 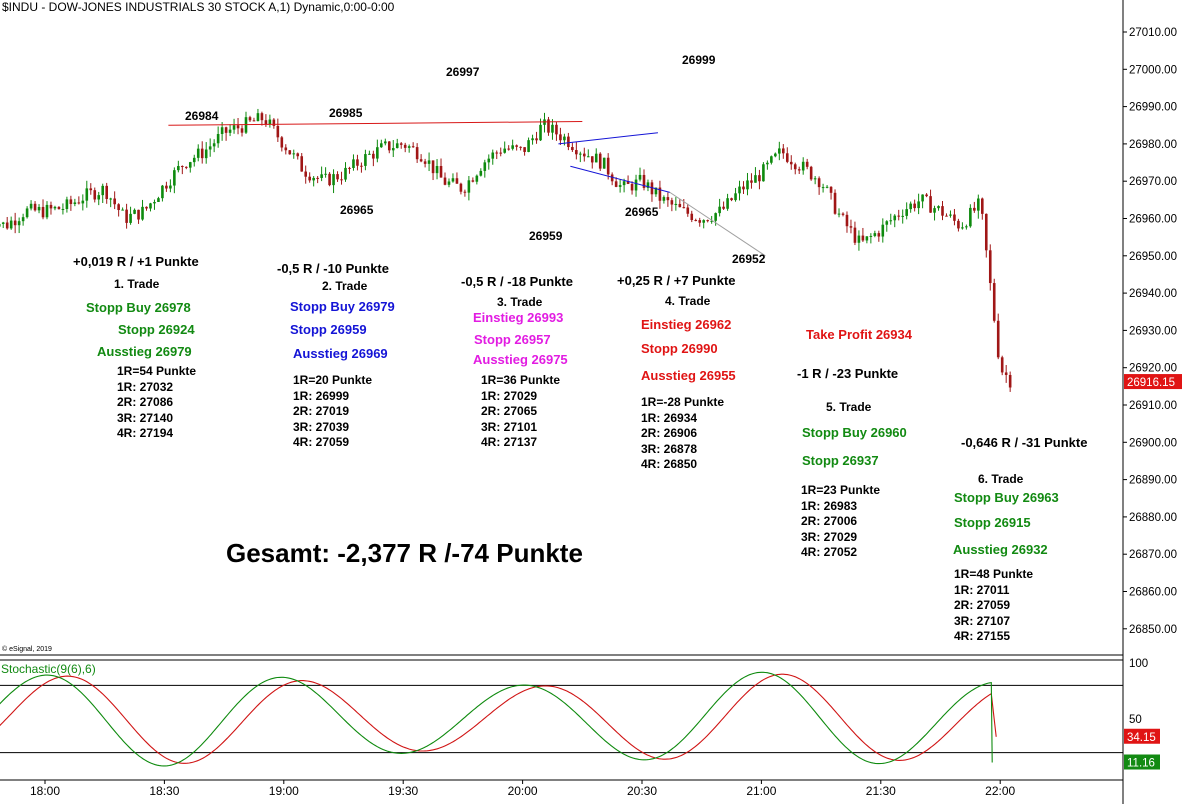 I want to click on time-tick-label: 22:00, so click(x=1000, y=791).